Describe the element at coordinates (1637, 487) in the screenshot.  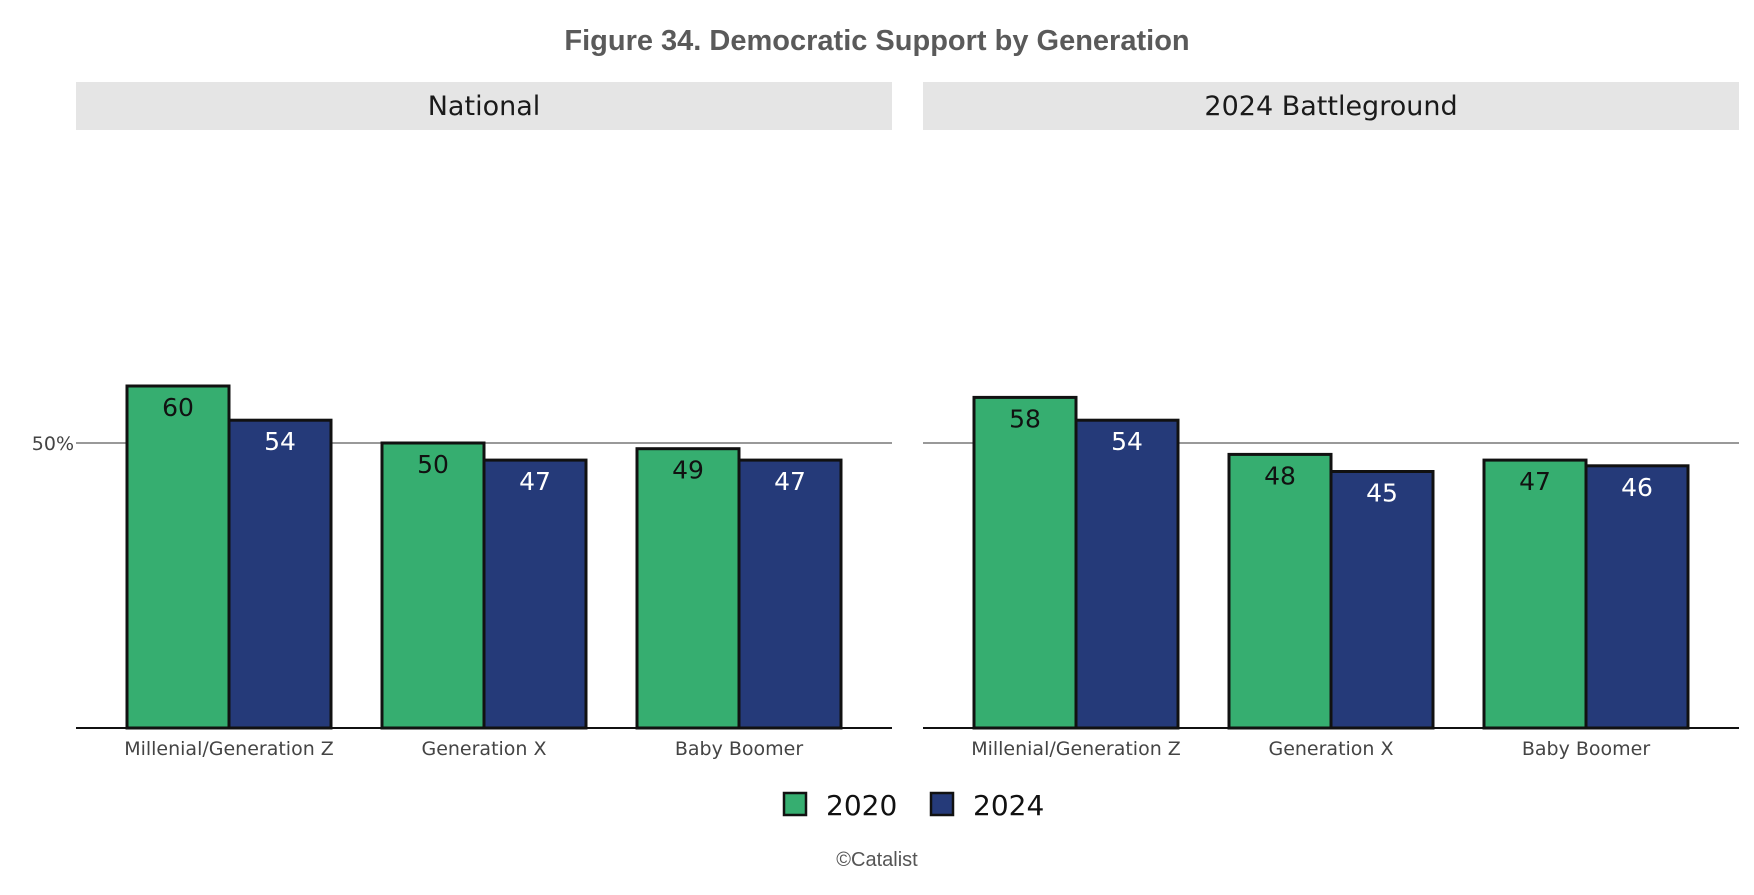
I see `data-label: 46` at that location.